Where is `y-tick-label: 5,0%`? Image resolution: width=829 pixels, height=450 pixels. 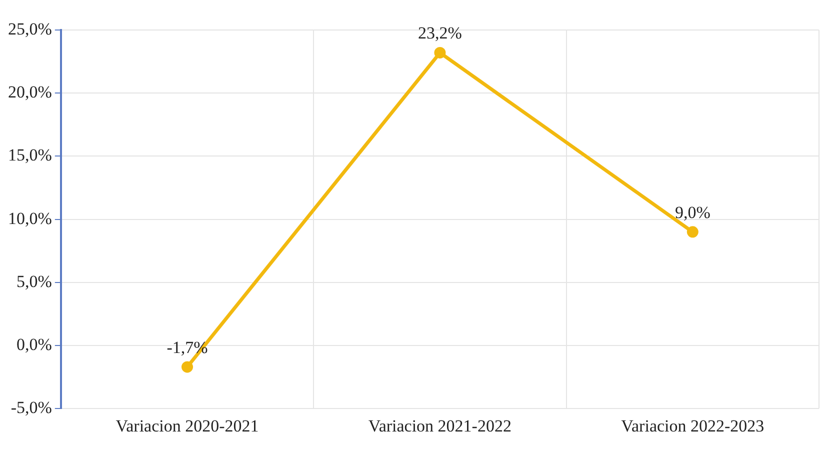 y-tick-label: 5,0% is located at coordinates (34, 281).